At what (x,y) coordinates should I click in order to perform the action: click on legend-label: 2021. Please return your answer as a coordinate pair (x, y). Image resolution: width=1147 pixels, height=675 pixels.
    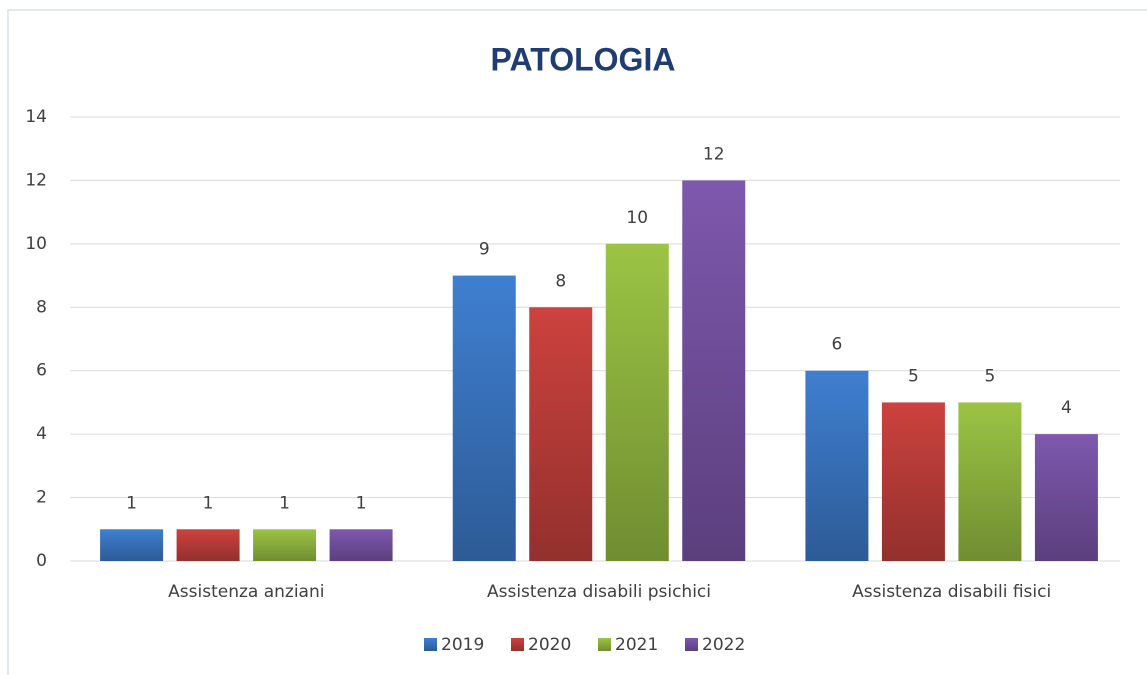
    Looking at the image, I should click on (636, 645).